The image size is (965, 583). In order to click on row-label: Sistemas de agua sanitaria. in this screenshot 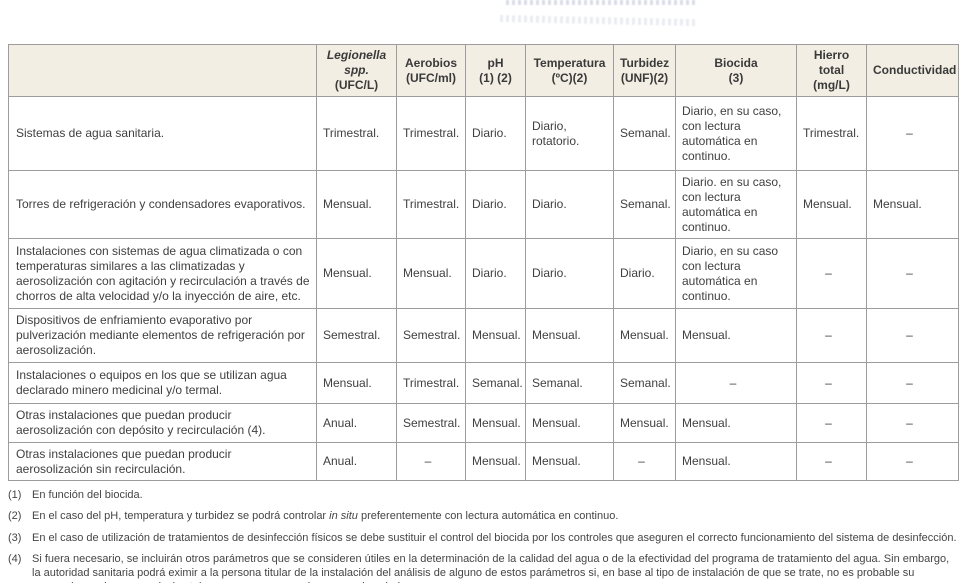, I will do `click(162, 133)`.